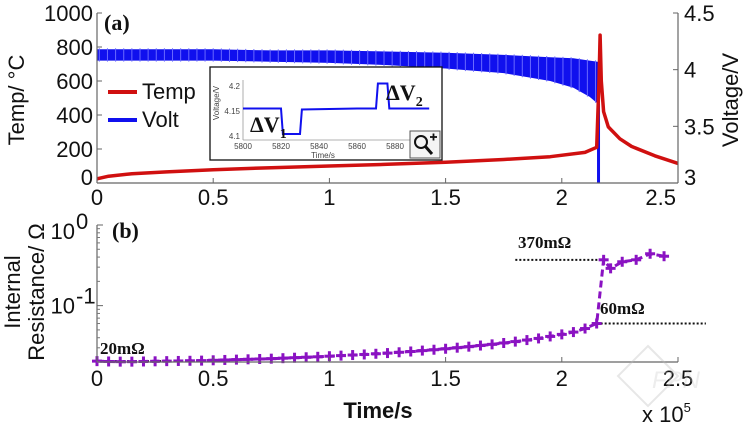 This screenshot has height=428, width=750. Describe the element at coordinates (401, 92) in the screenshot. I see `delta-v2-text: ΔV` at that location.